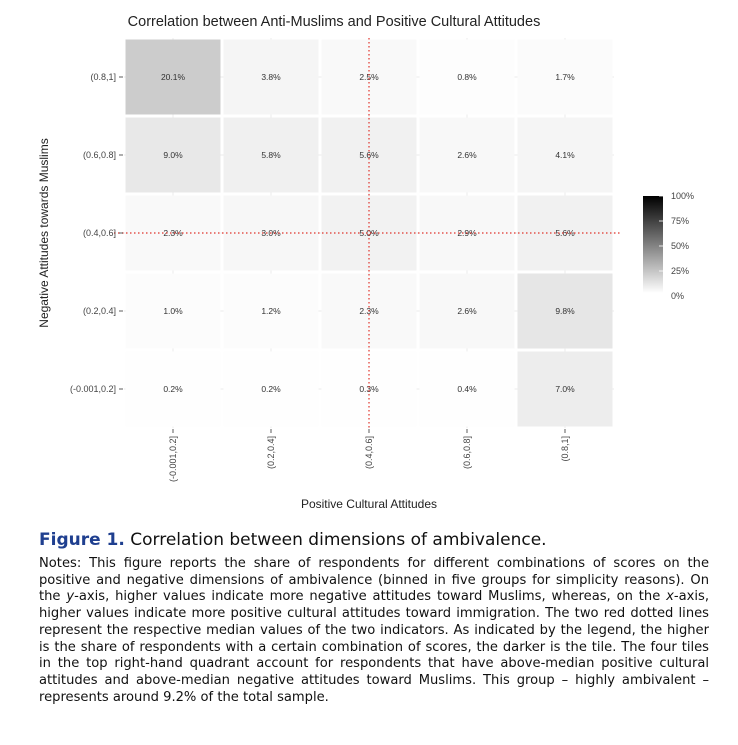  What do you see at coordinates (369, 452) in the screenshot?
I see `x-tick-label: (0.4,0.6]` at bounding box center [369, 452].